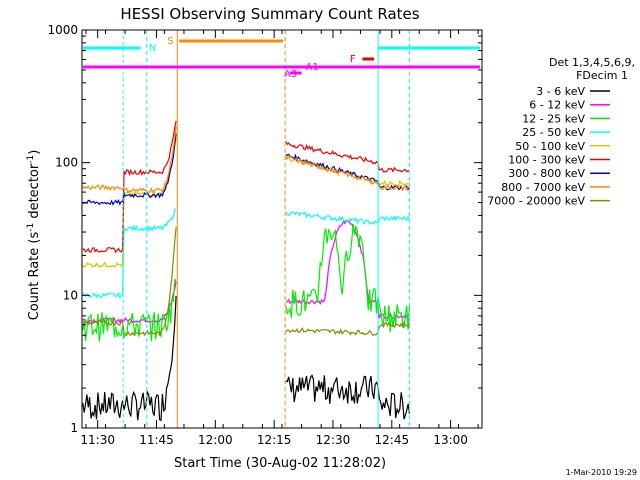 The height and width of the screenshot is (480, 640). I want to click on y-tick-label: 1, so click(74, 428).